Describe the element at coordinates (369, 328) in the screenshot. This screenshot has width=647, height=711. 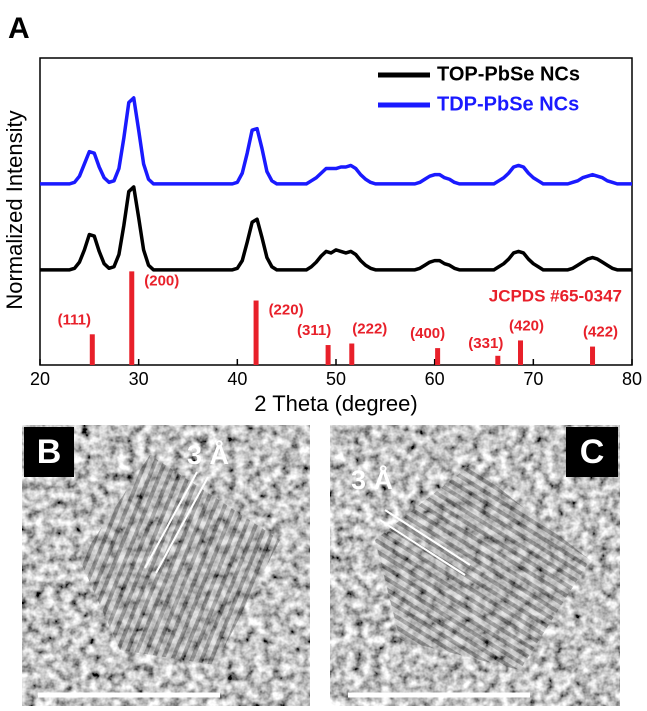
I see `peak-label: (222)` at that location.